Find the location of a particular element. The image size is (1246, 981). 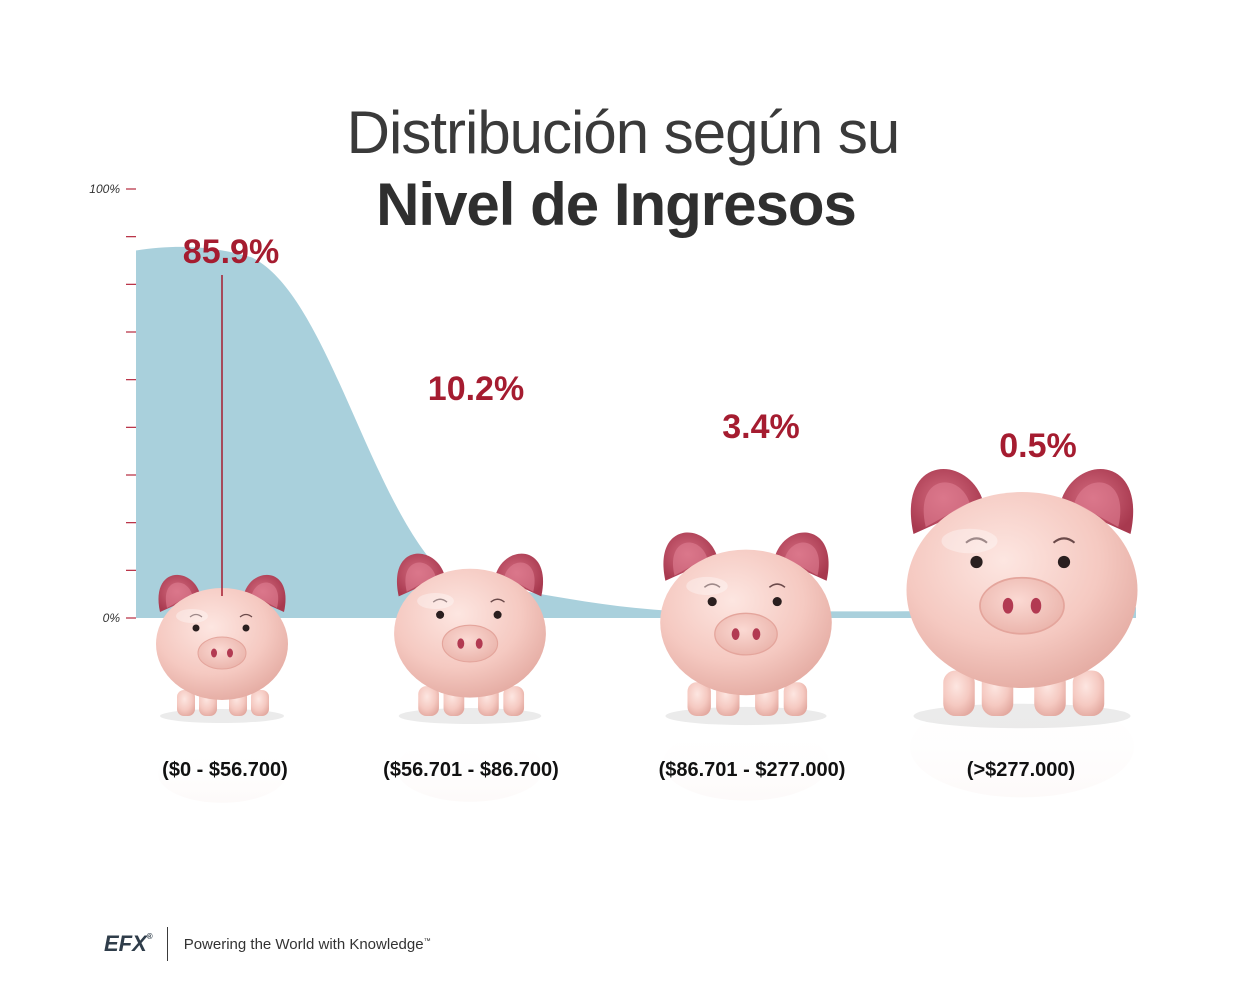

tagline-text: Powering the World with Knowledge is located at coordinates (303, 944).